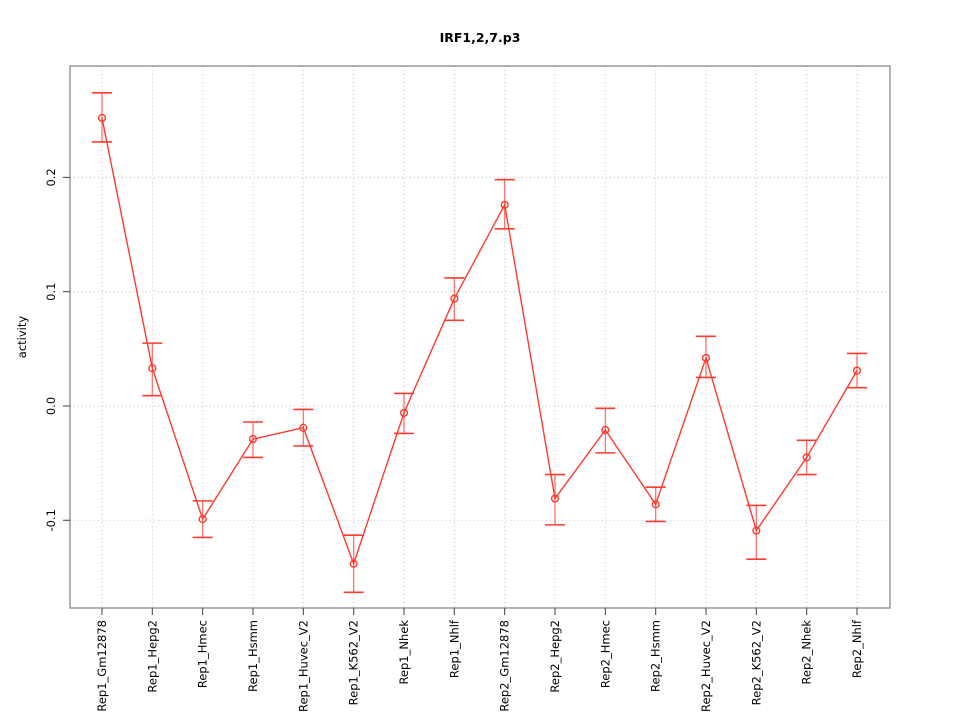  What do you see at coordinates (203, 654) in the screenshot?
I see `x-axis-tick-label-rep1_hmec: Rep1_Hmec` at bounding box center [203, 654].